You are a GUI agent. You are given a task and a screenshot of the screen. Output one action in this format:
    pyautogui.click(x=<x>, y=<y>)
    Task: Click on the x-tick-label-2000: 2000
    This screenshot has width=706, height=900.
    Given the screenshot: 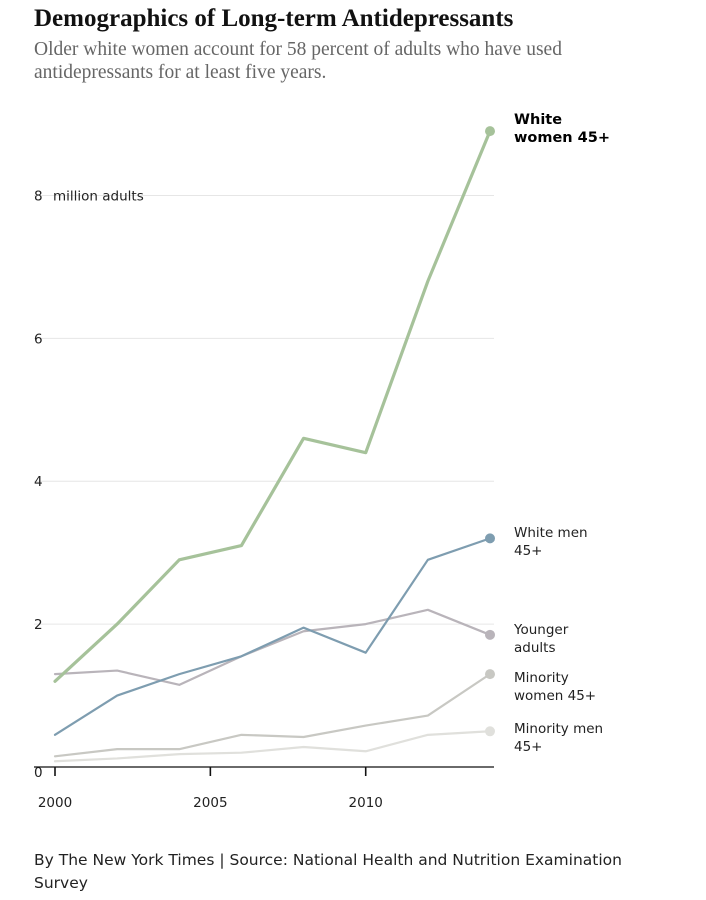 What is the action you would take?
    pyautogui.click(x=55, y=803)
    